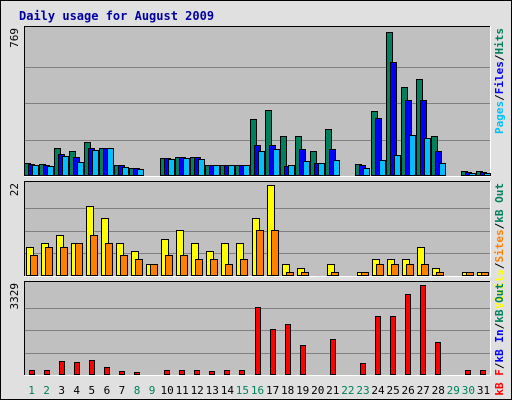 The height and width of the screenshot is (405, 512). Describe the element at coordinates (14, 296) in the screenshot. I see `y-max-label: 3329` at that location.